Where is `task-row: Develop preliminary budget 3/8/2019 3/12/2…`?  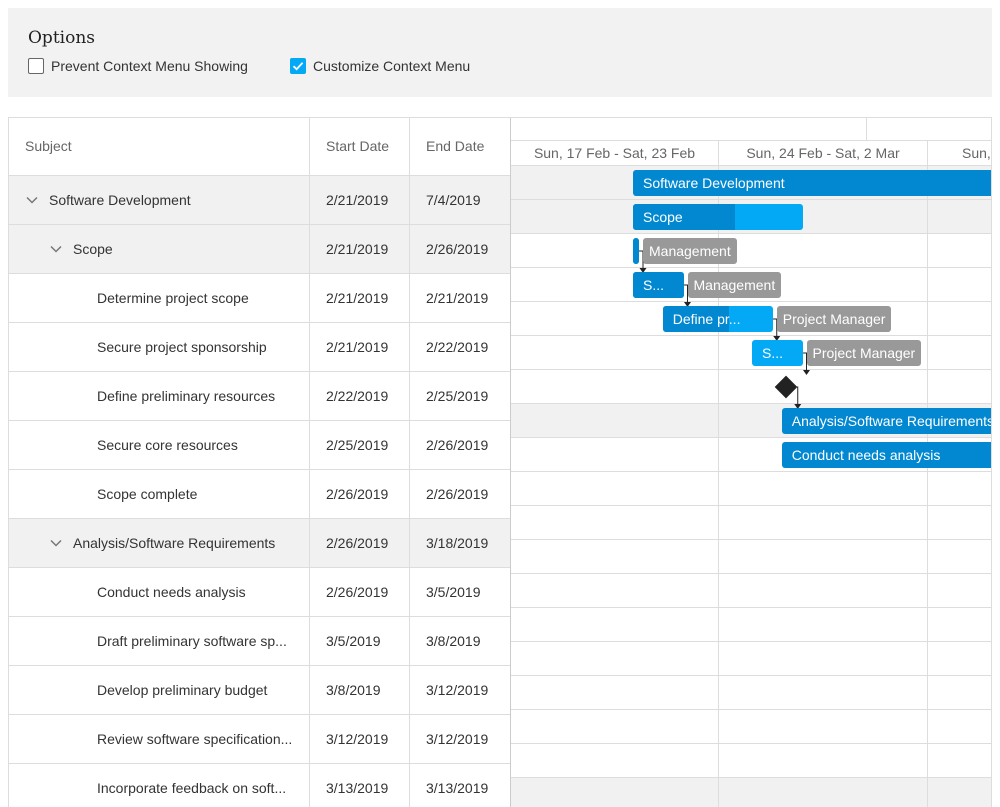 task-row: Develop preliminary budget 3/8/2019 3/12/2… is located at coordinates (259, 690).